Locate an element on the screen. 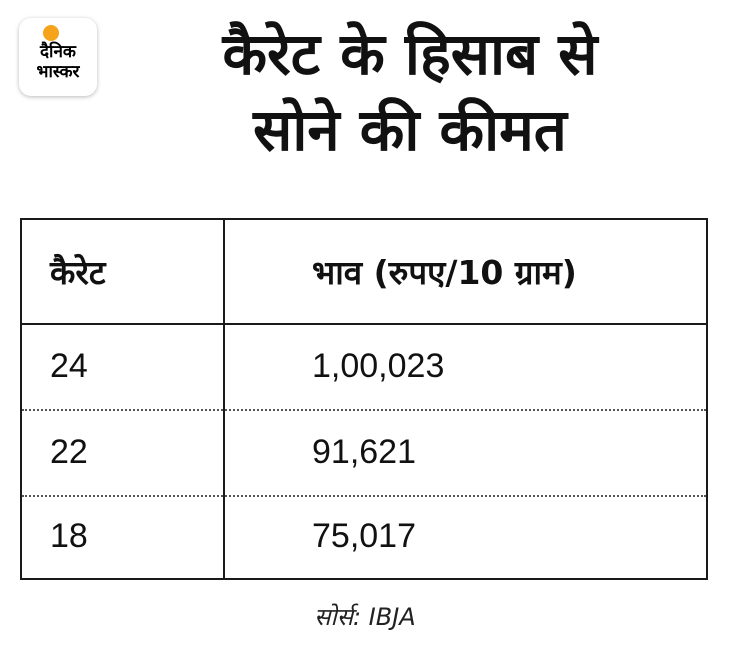 The width and height of the screenshot is (730, 660). header-price: भाव (रुपए/10 ग्राम) is located at coordinates (444, 272).